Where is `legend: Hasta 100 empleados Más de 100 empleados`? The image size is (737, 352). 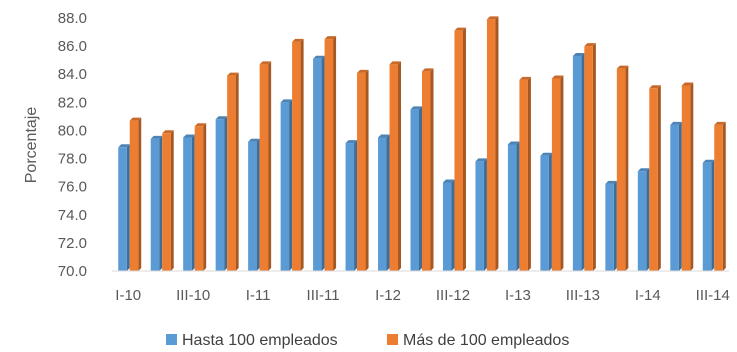
legend: Hasta 100 empleados Más de 100 empleados is located at coordinates (367, 340).